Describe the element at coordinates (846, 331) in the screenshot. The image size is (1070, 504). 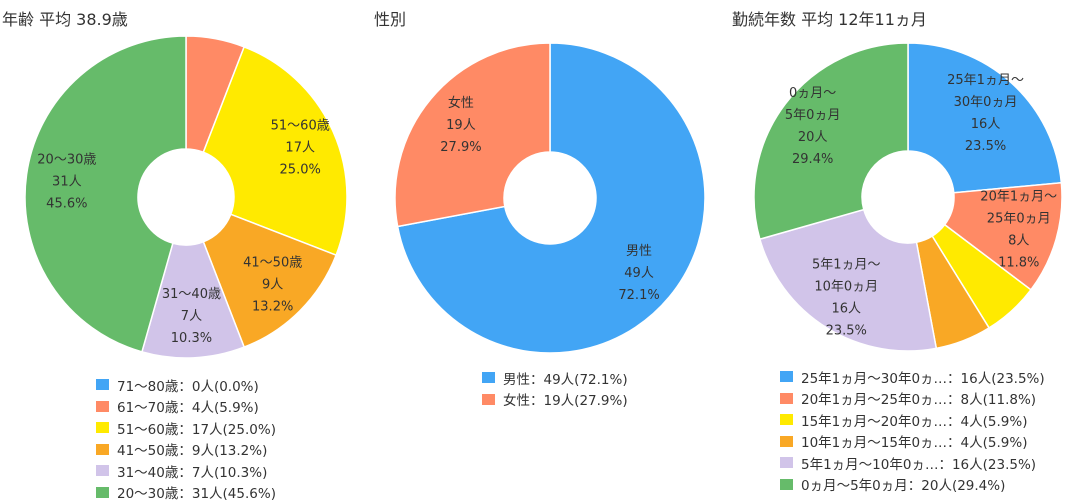
I see `tenure-slice-4-label: 23.5%` at that location.